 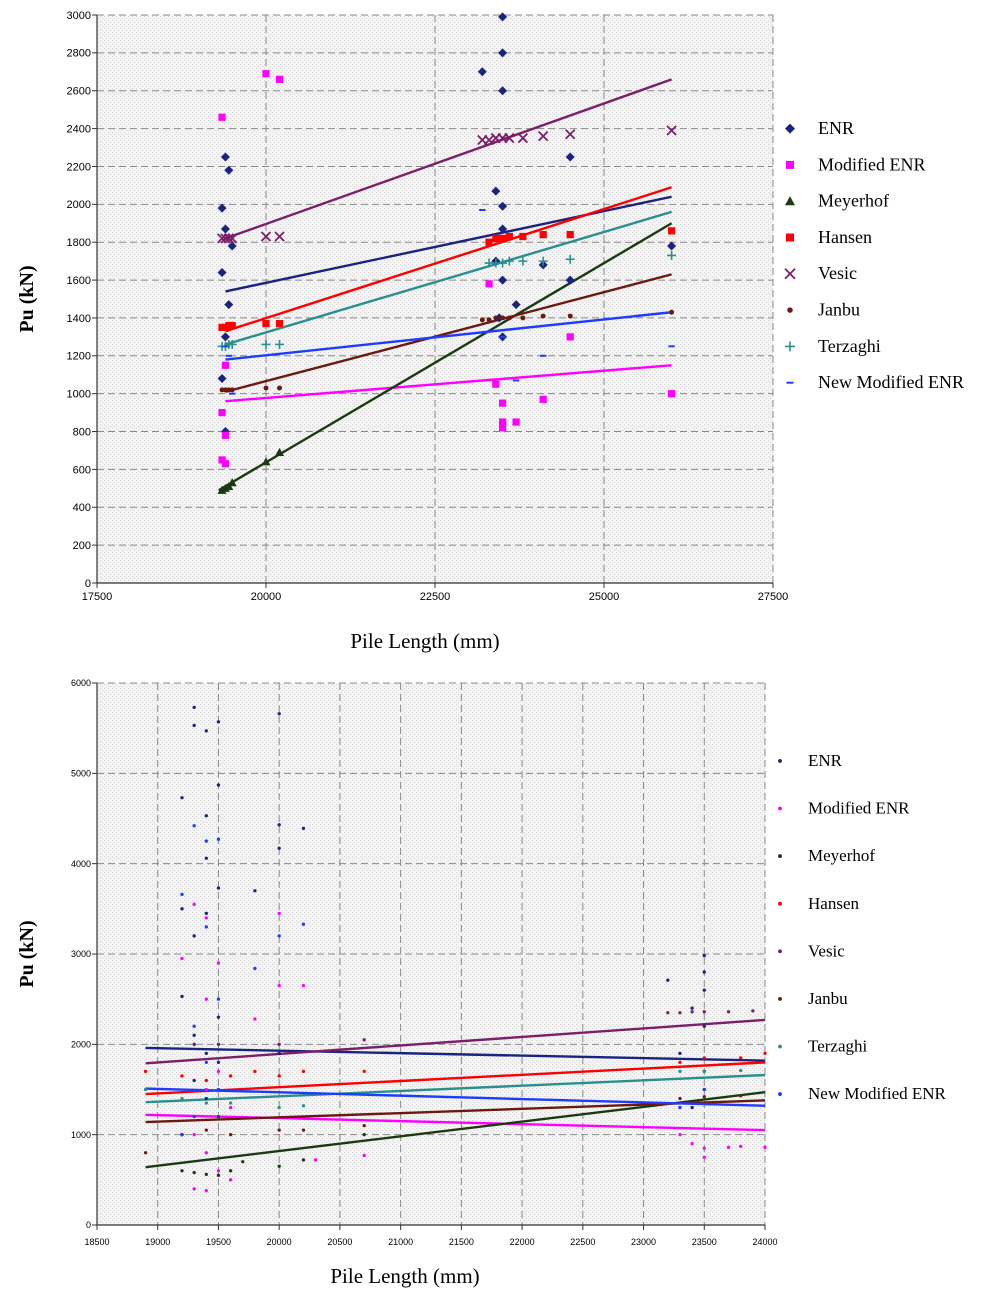 What do you see at coordinates (79, 16) in the screenshot?
I see `chart-1-y-tick-label: 3000` at bounding box center [79, 16].